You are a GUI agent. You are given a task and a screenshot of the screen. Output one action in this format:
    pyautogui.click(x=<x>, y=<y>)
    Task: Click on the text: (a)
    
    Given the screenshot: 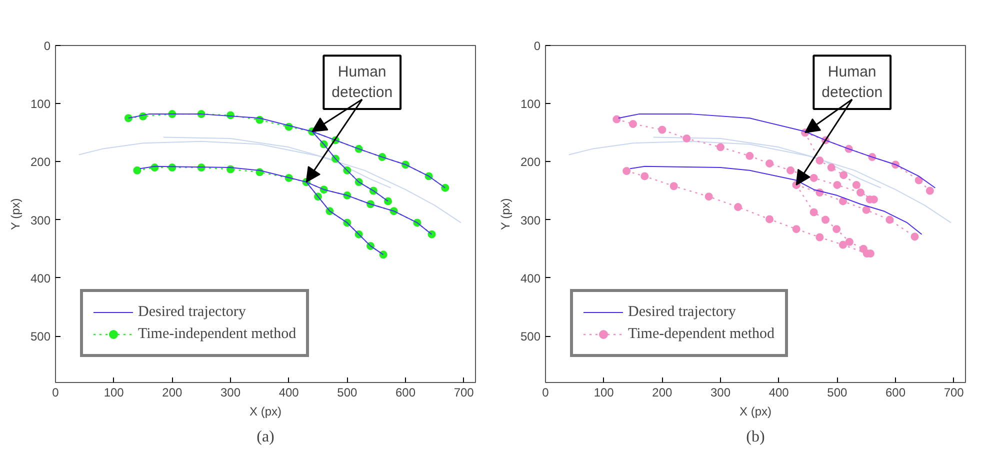 What is the action you would take?
    pyautogui.click(x=265, y=437)
    